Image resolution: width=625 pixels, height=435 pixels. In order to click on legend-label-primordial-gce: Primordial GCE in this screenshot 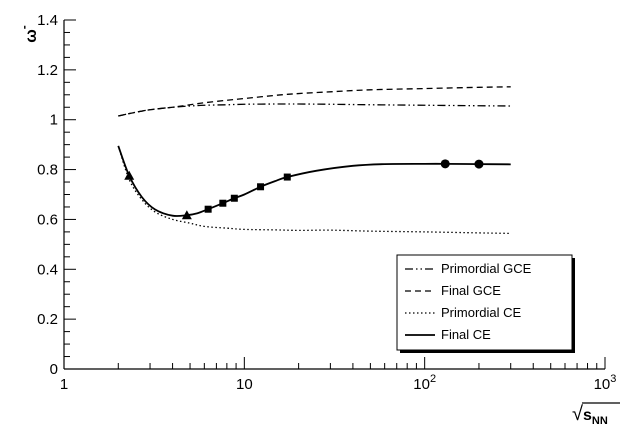, I will do `click(486, 268)`.